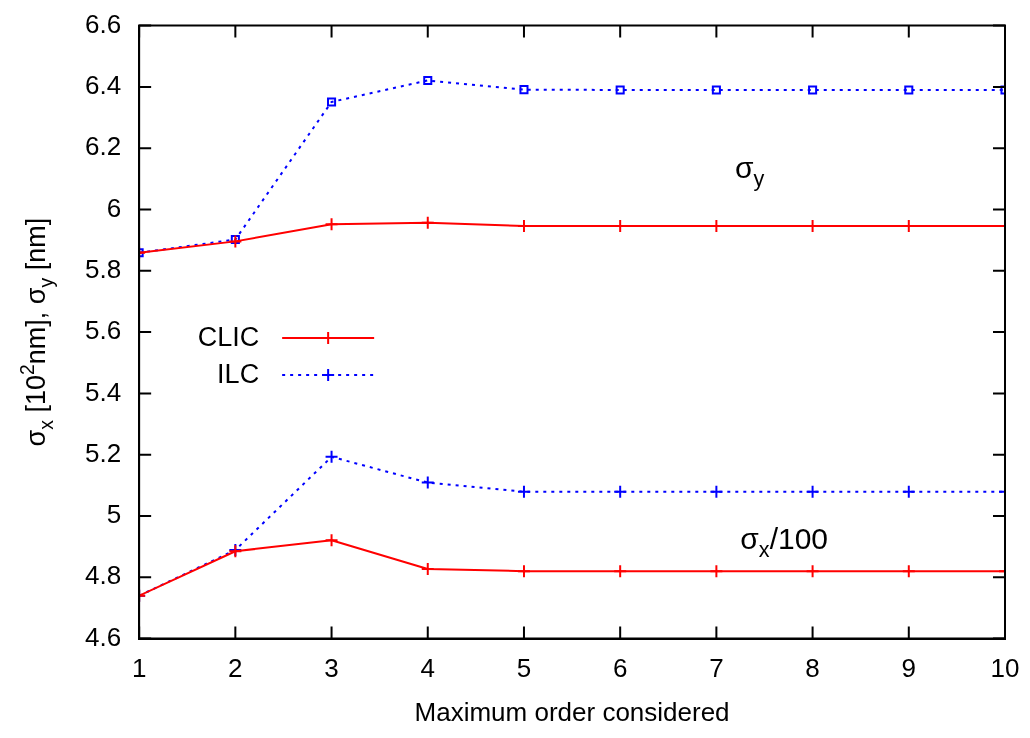 The width and height of the screenshot is (1030, 738). Describe the element at coordinates (1005, 668) in the screenshot. I see `x-tick-label: 10` at that location.